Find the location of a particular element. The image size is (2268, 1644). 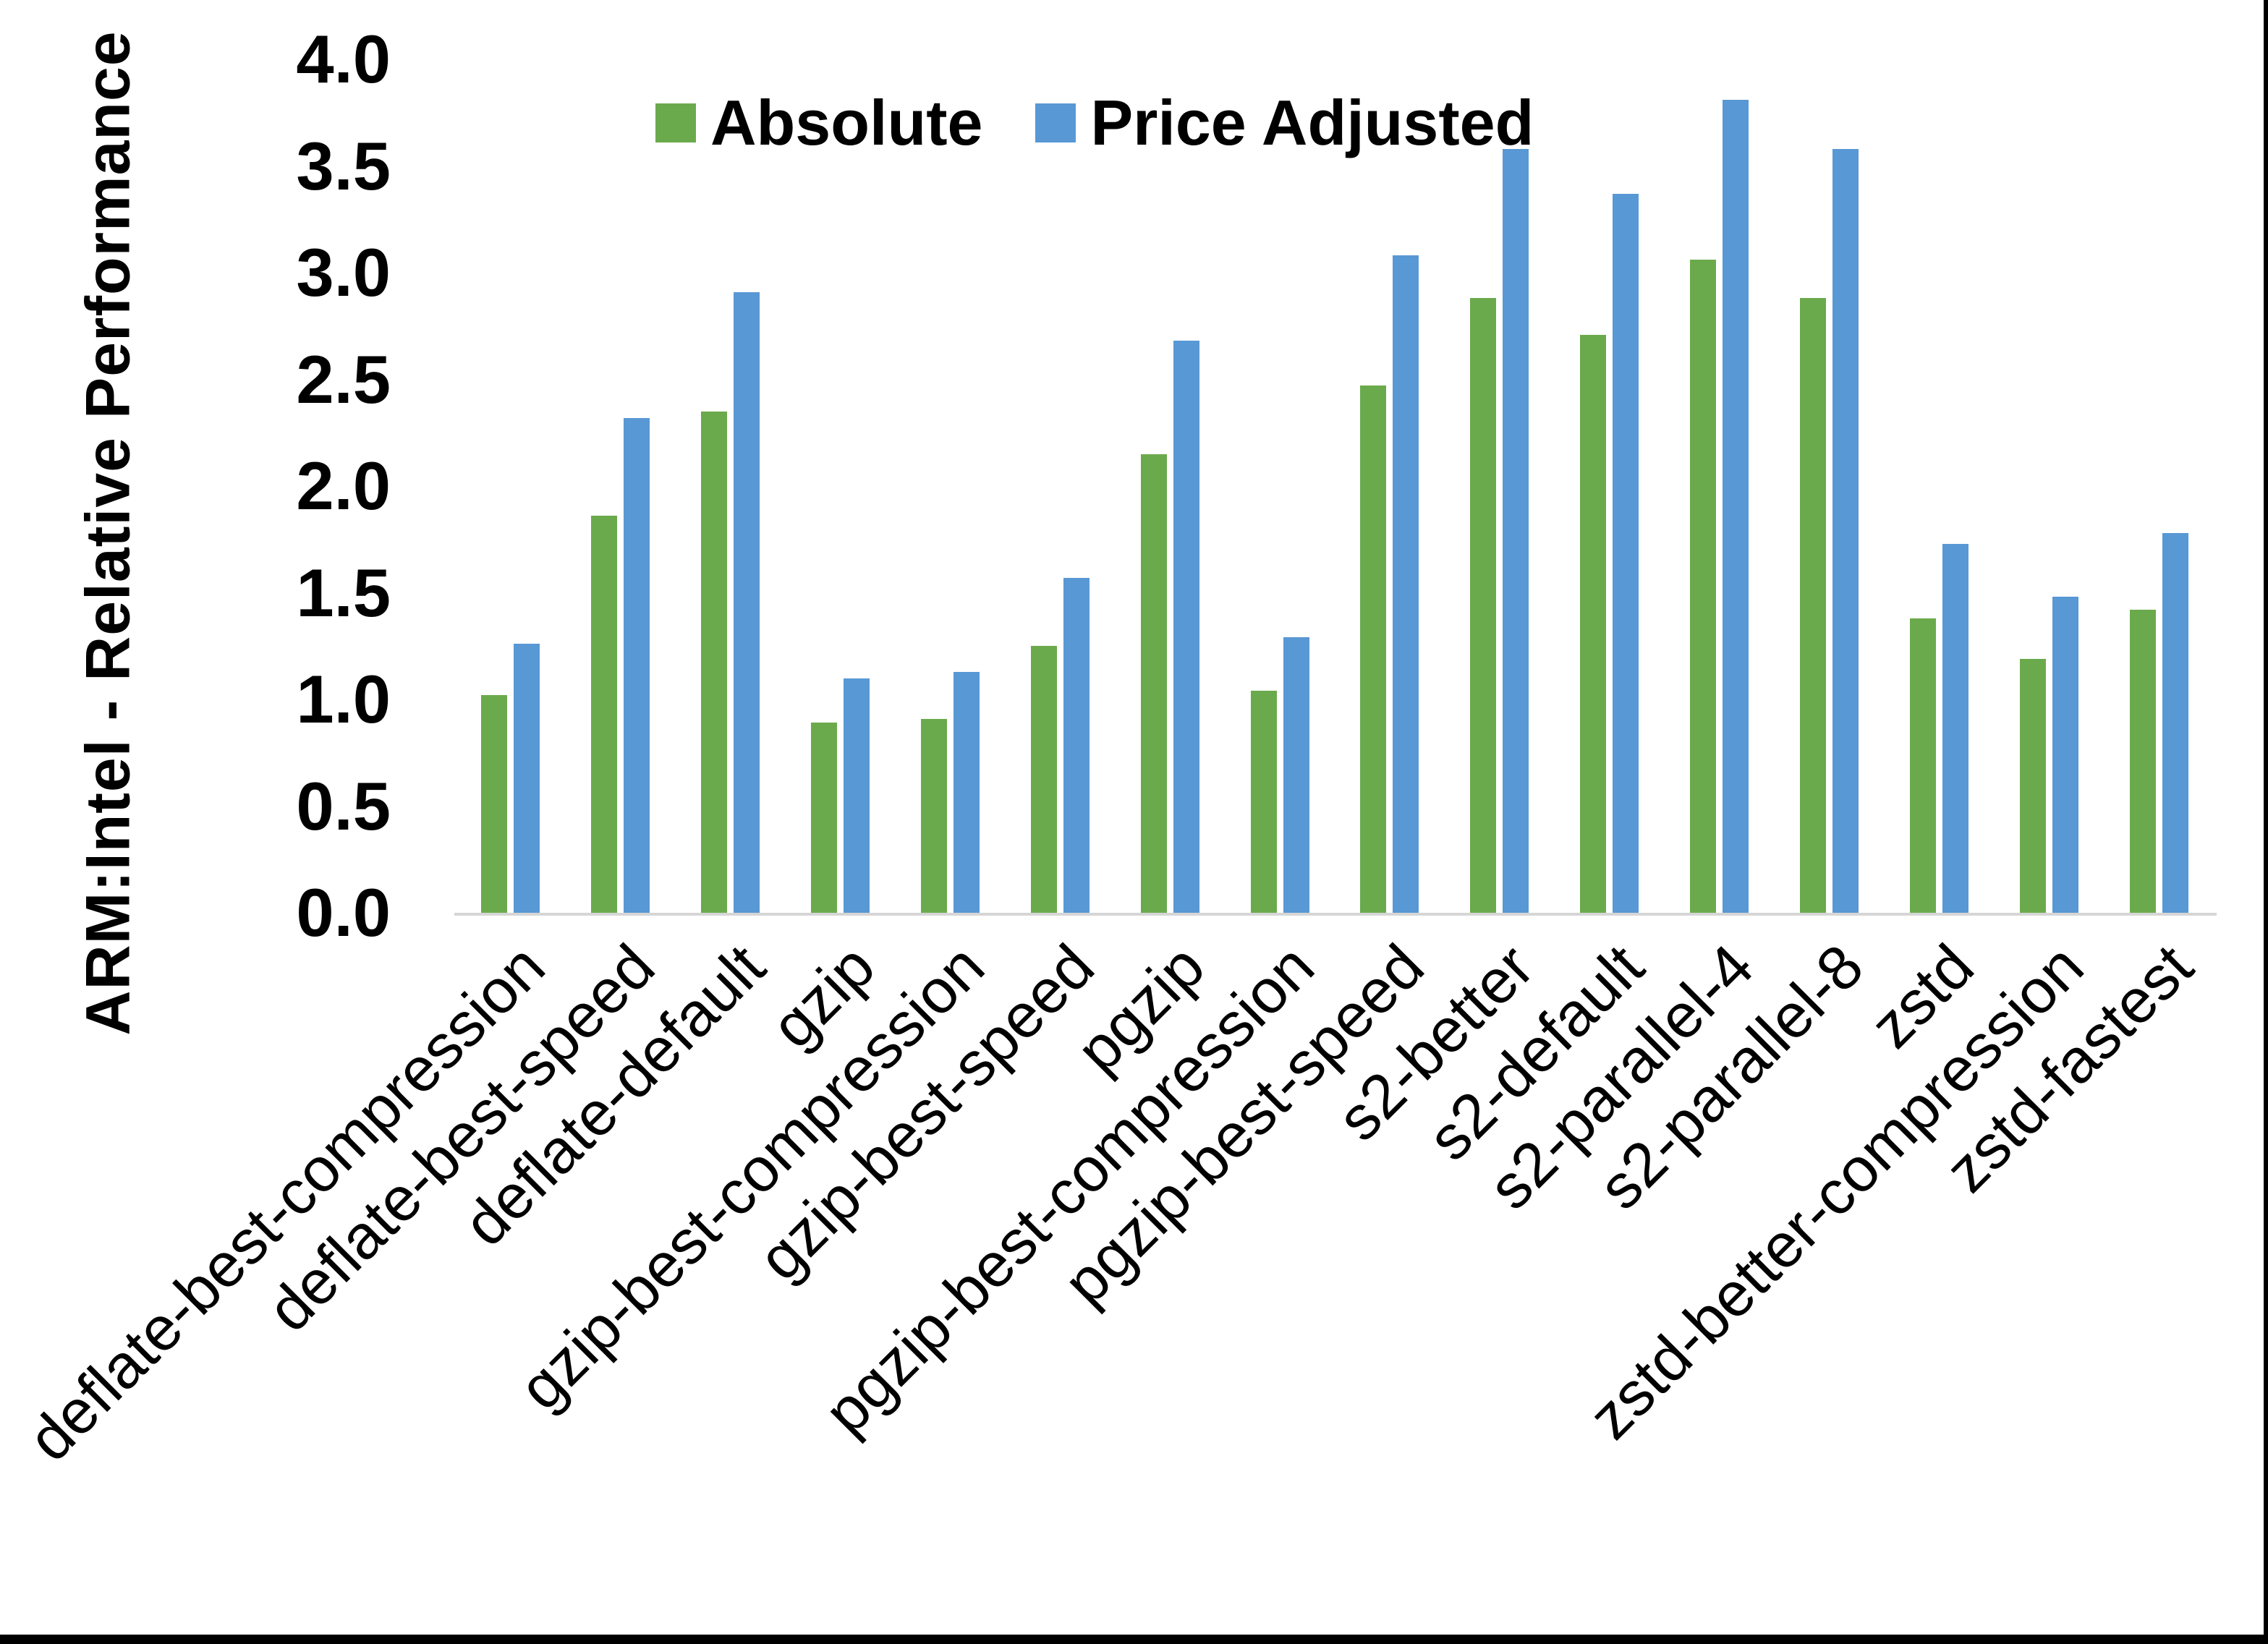

y-axis-tick-label: 1.5 is located at coordinates (343, 592).